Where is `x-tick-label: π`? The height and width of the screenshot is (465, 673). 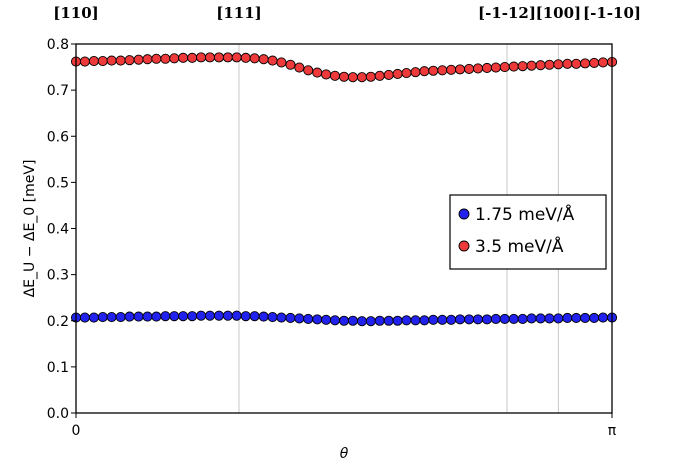
x-tick-label: π is located at coordinates (612, 431).